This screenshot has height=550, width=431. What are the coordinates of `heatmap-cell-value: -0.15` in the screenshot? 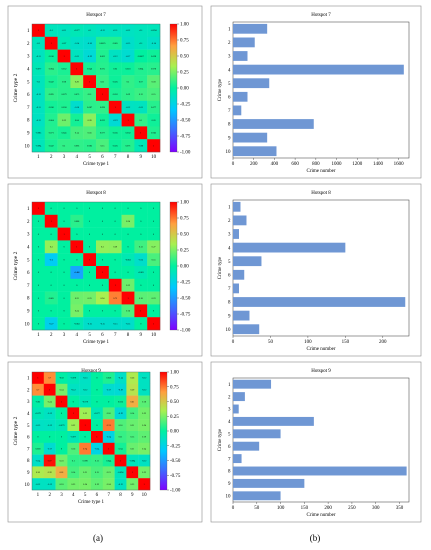 It's located at (102, 324).